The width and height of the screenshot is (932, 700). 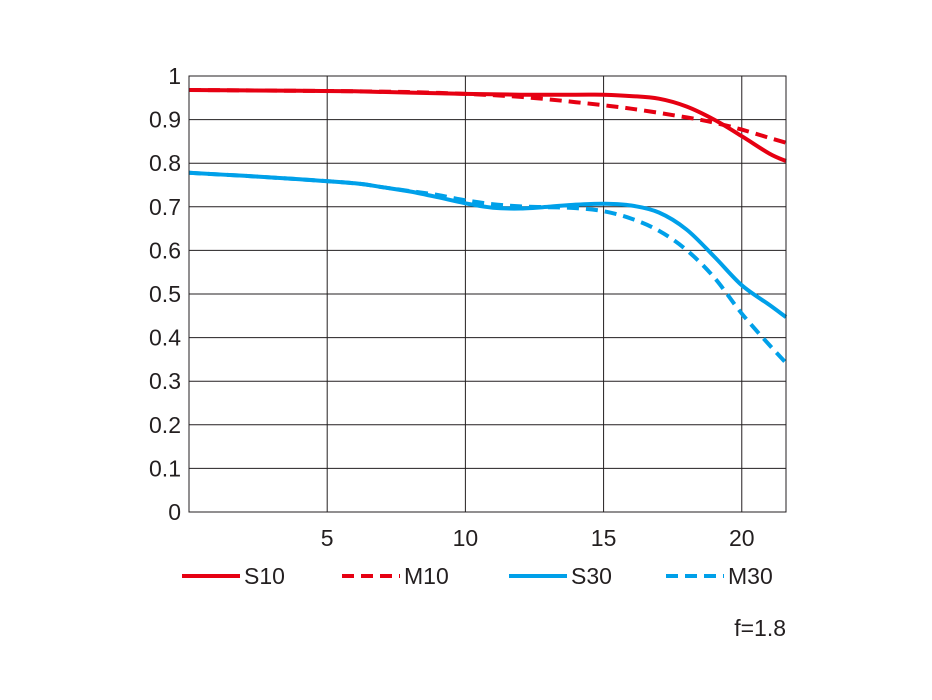 What do you see at coordinates (760, 628) in the screenshot?
I see `aperture-annotation: f=1.8` at bounding box center [760, 628].